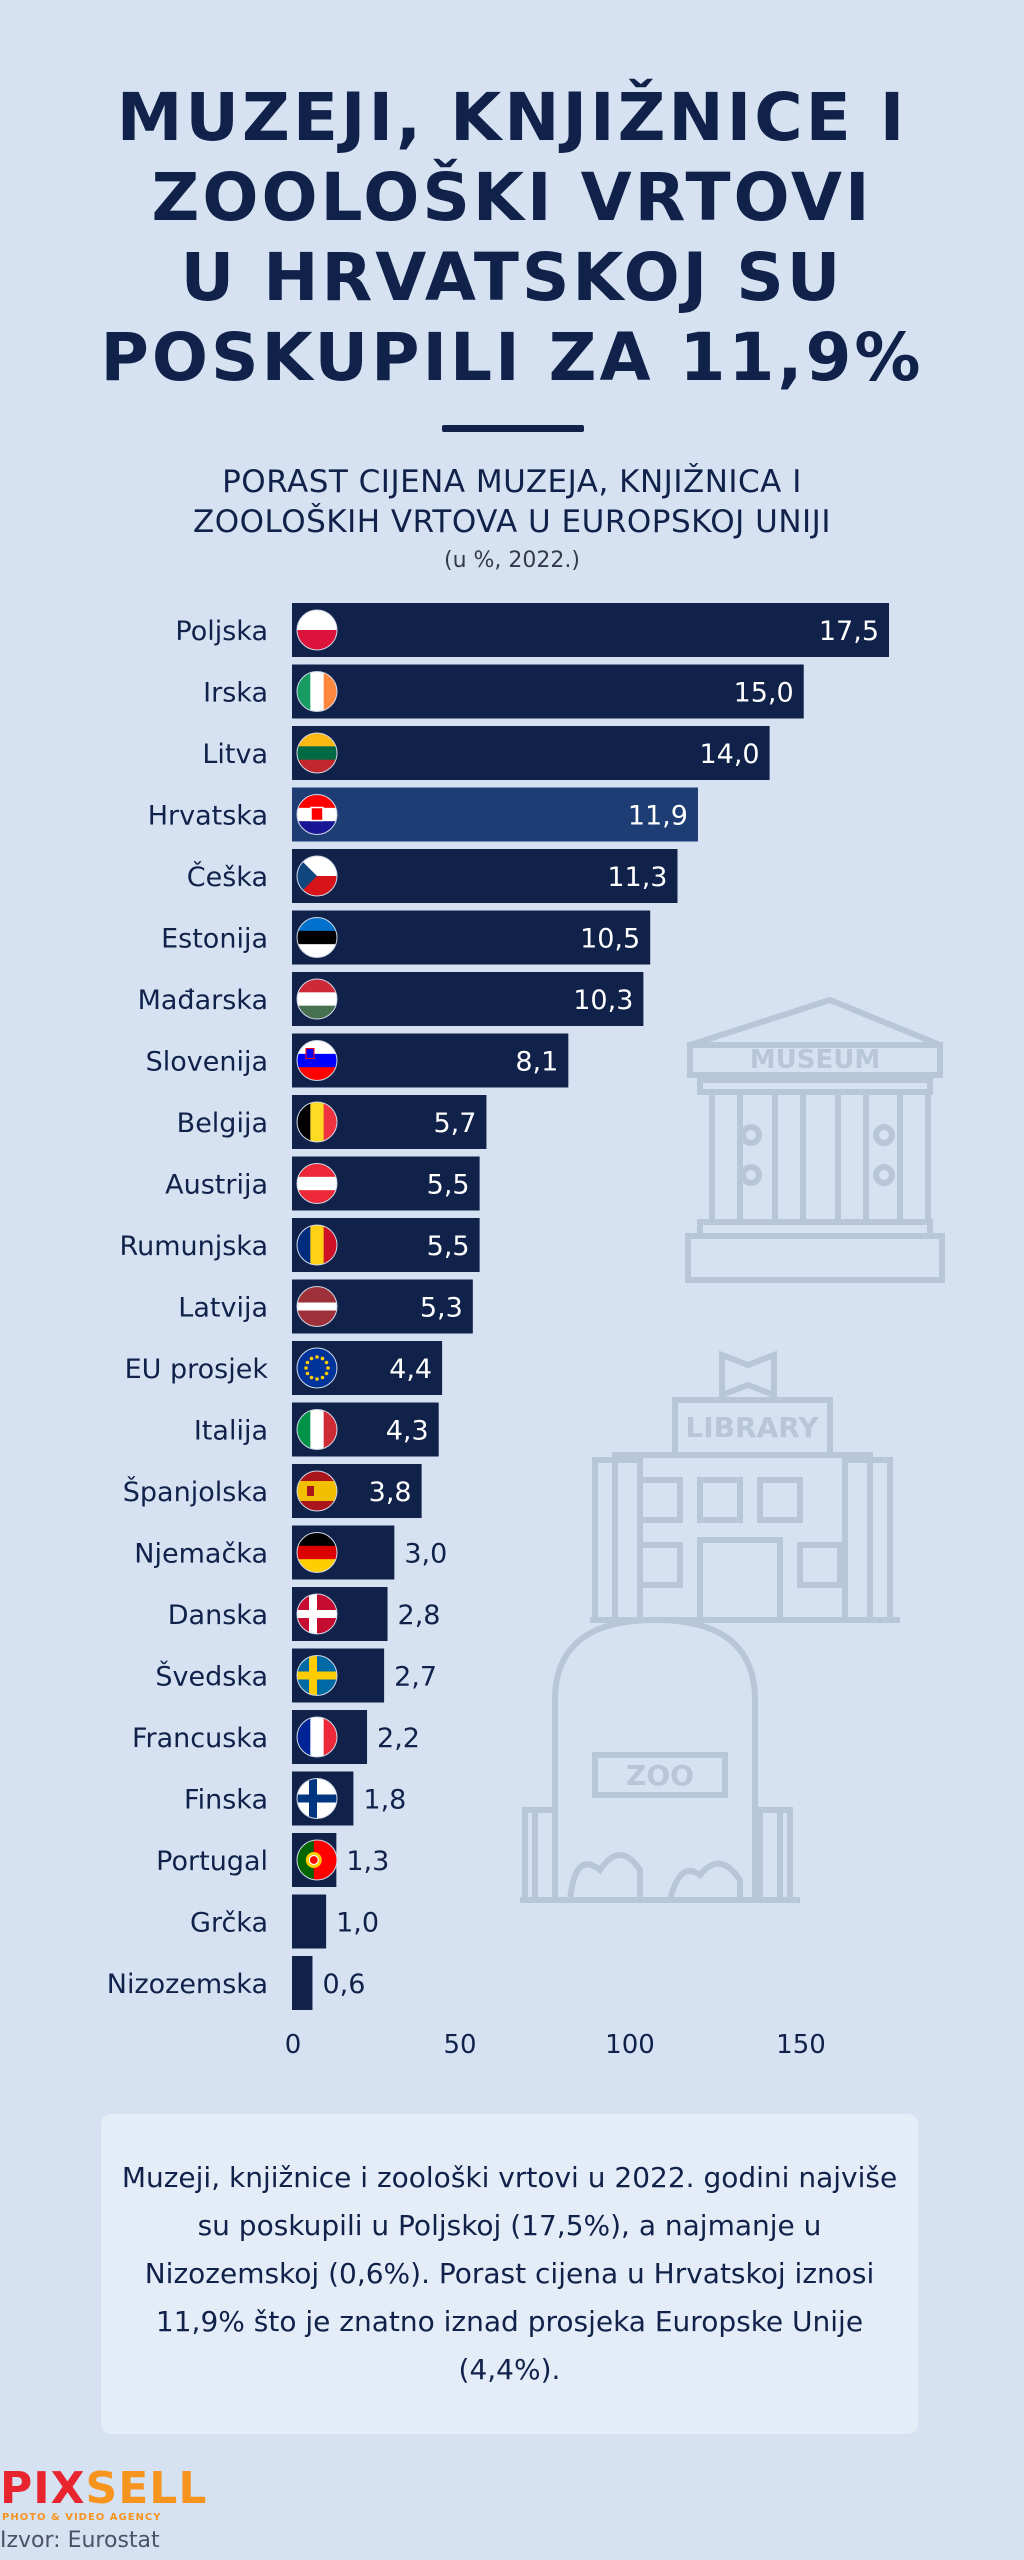 This screenshot has height=2560, width=1024. I want to click on bar-row: Poljska 17,5, so click(532, 630).